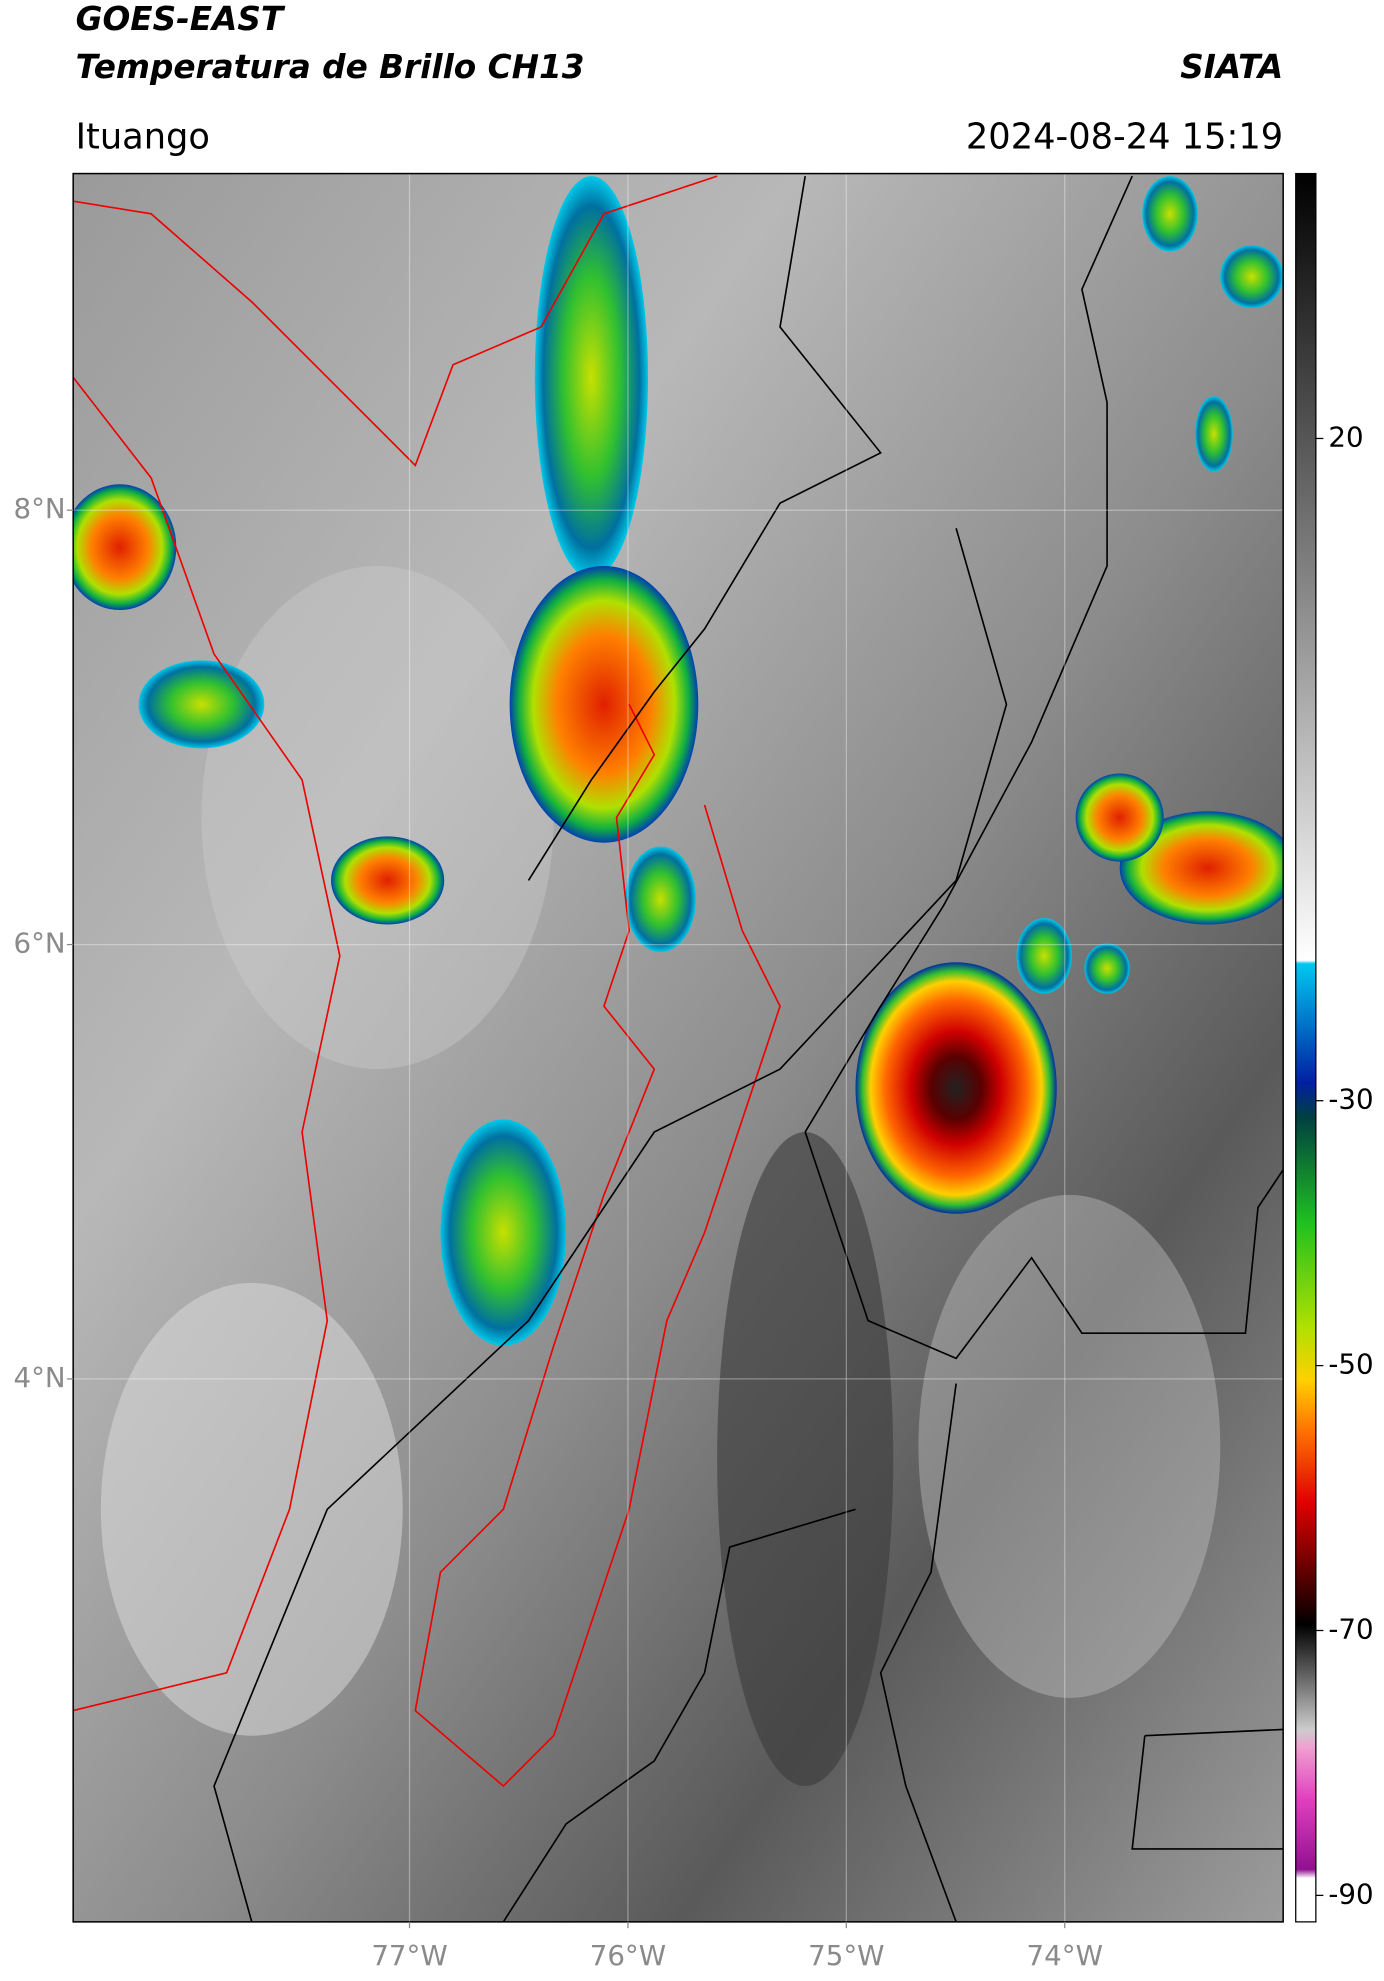  What do you see at coordinates (40, 1377) in the screenshot?
I see `y-tick-label: 4°N` at bounding box center [40, 1377].